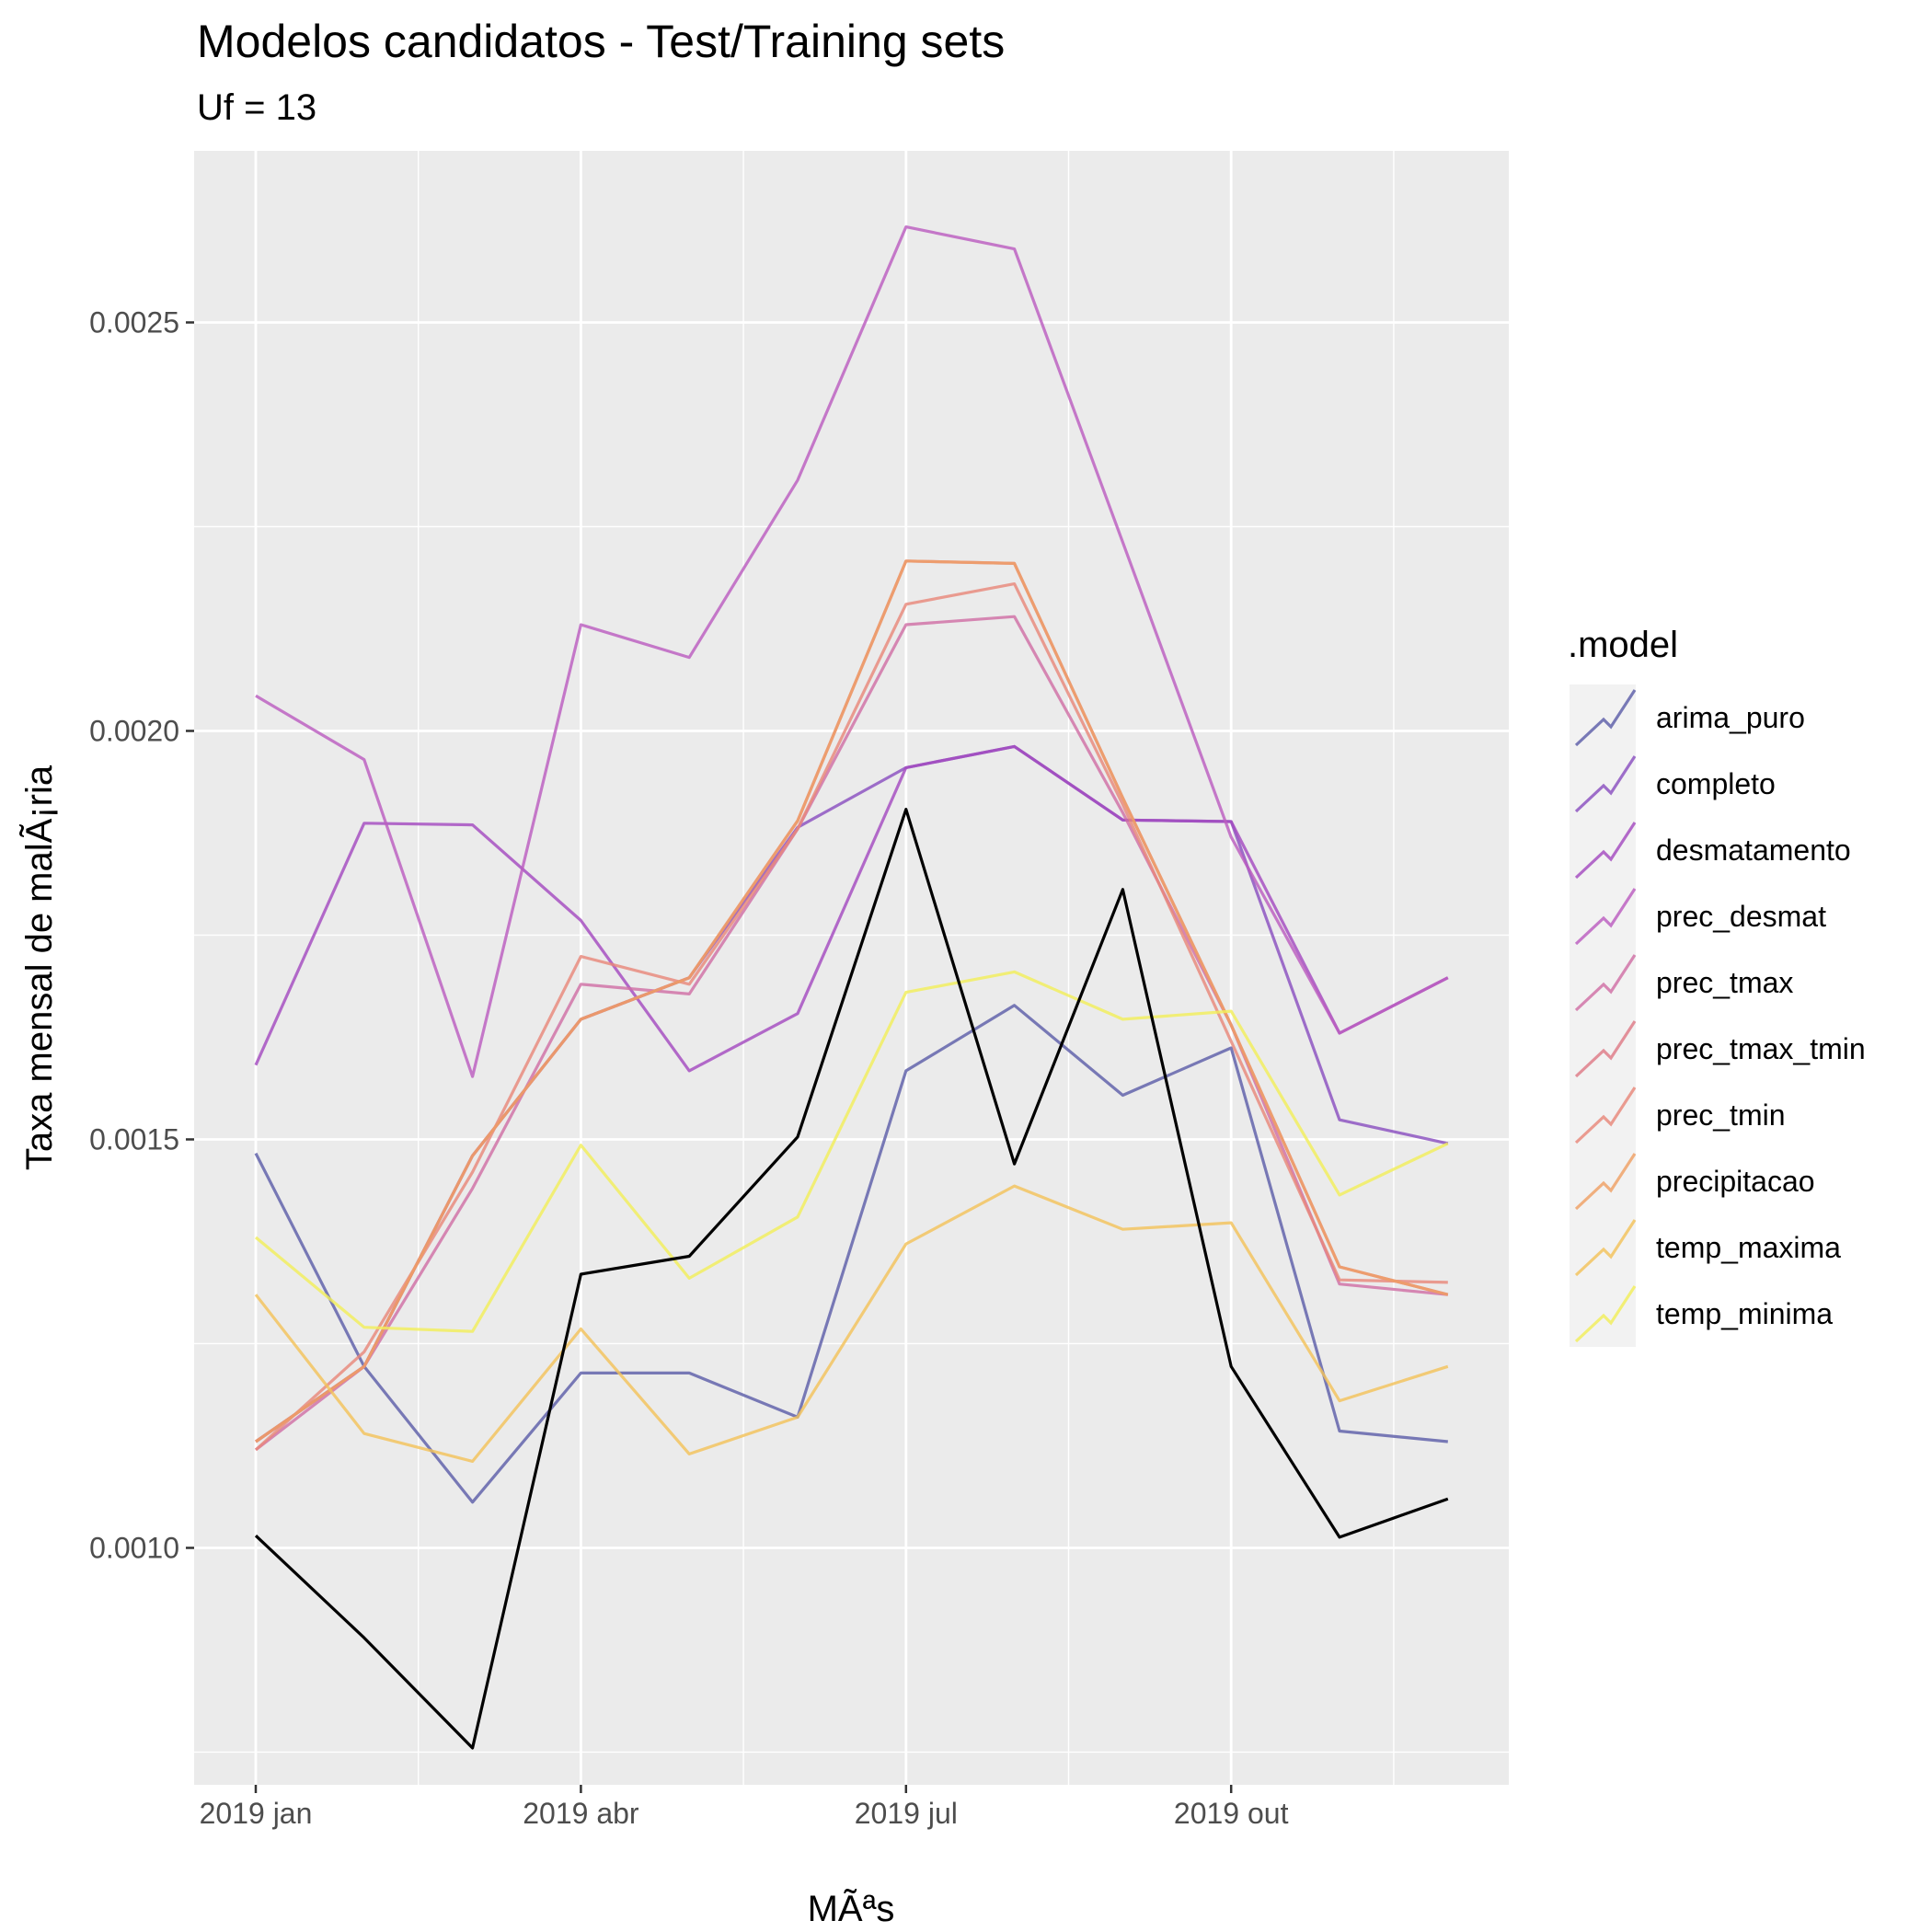  What do you see at coordinates (744, 1807) in the screenshot?
I see `x-axis: 2019 jan 2019 abr 2019 jul 2019 out` at bounding box center [744, 1807].